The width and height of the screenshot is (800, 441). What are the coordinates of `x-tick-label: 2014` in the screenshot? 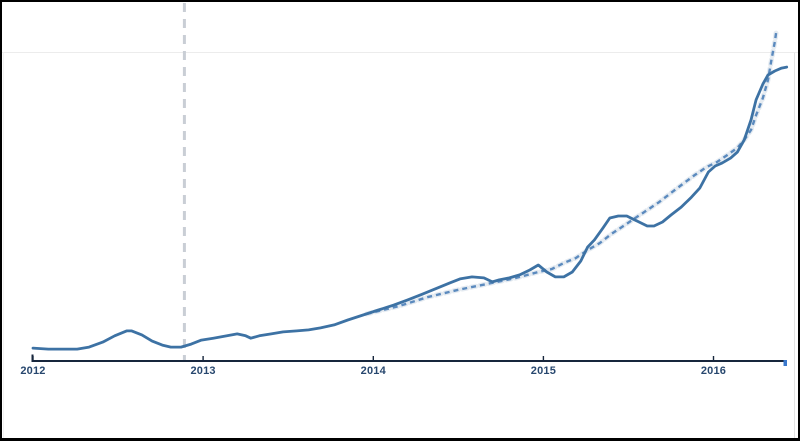 It's located at (374, 371).